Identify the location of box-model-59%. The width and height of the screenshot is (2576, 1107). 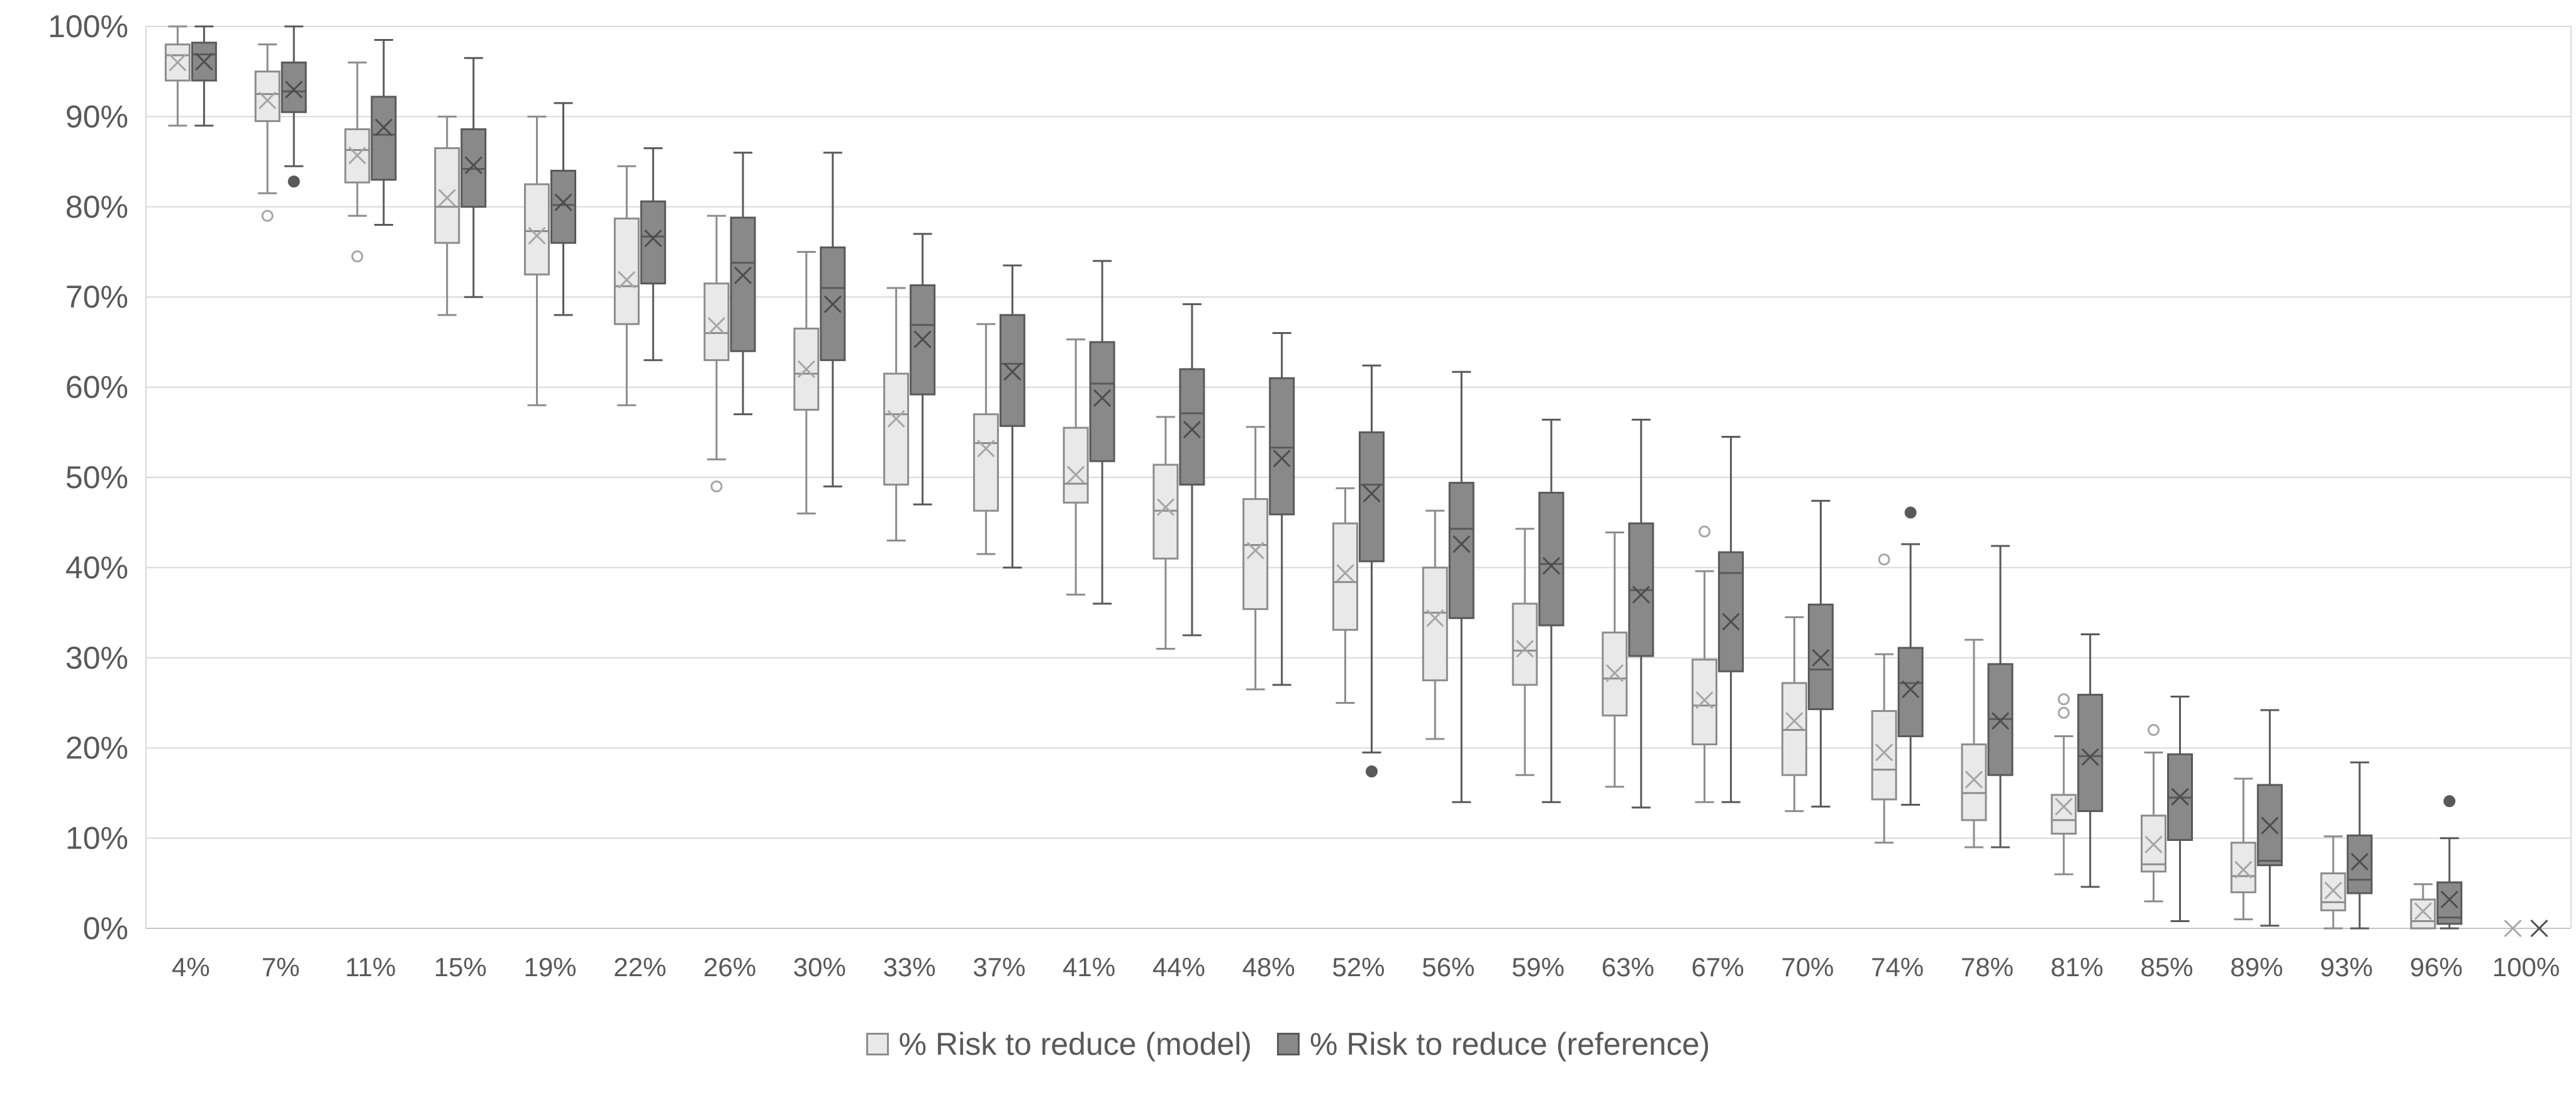
(1525, 652).